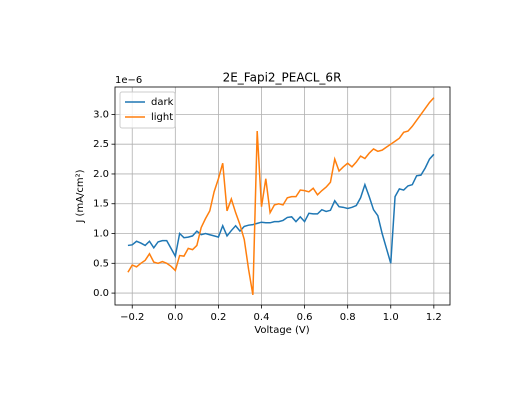 The height and width of the screenshot is (408, 521). I want to click on x-tick-label: 0.2, so click(218, 317).